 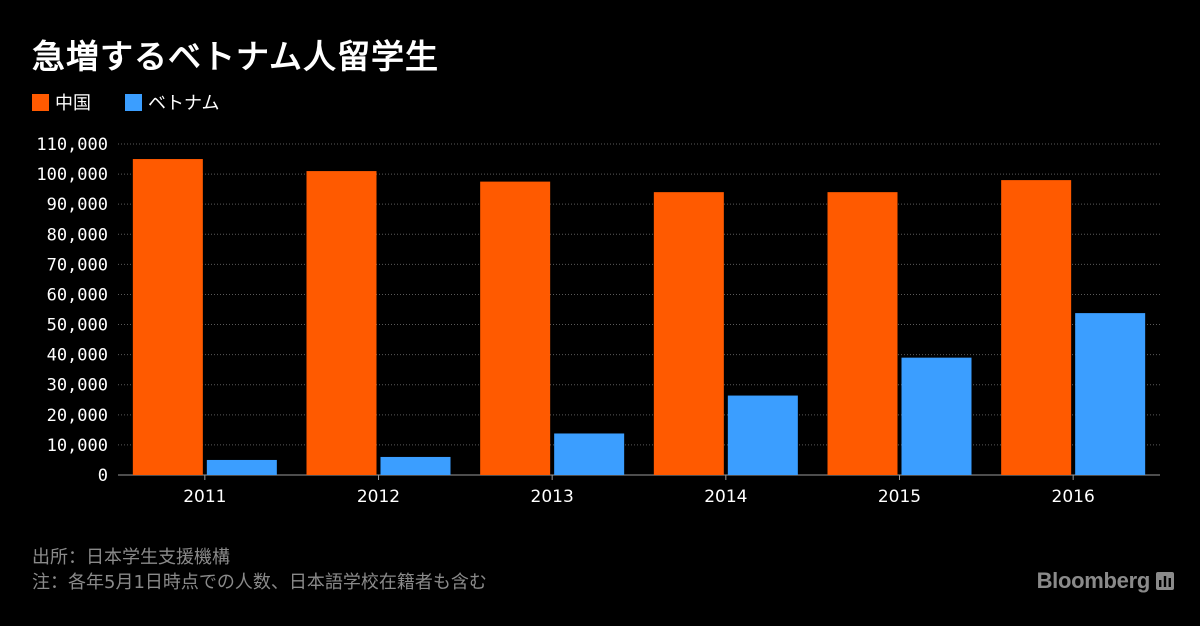 I want to click on x-tick-label: 2012, so click(x=378, y=497).